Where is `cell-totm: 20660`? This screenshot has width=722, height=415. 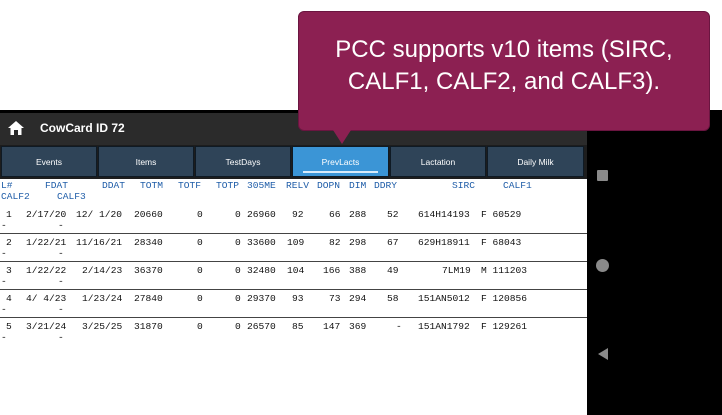
cell-totm: 20660 is located at coordinates (148, 214).